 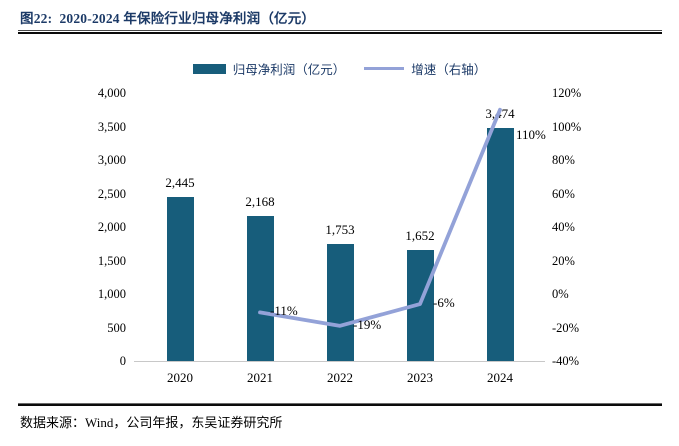 What do you see at coordinates (116, 327) in the screenshot?
I see `left-axis-tick: 500` at bounding box center [116, 327].